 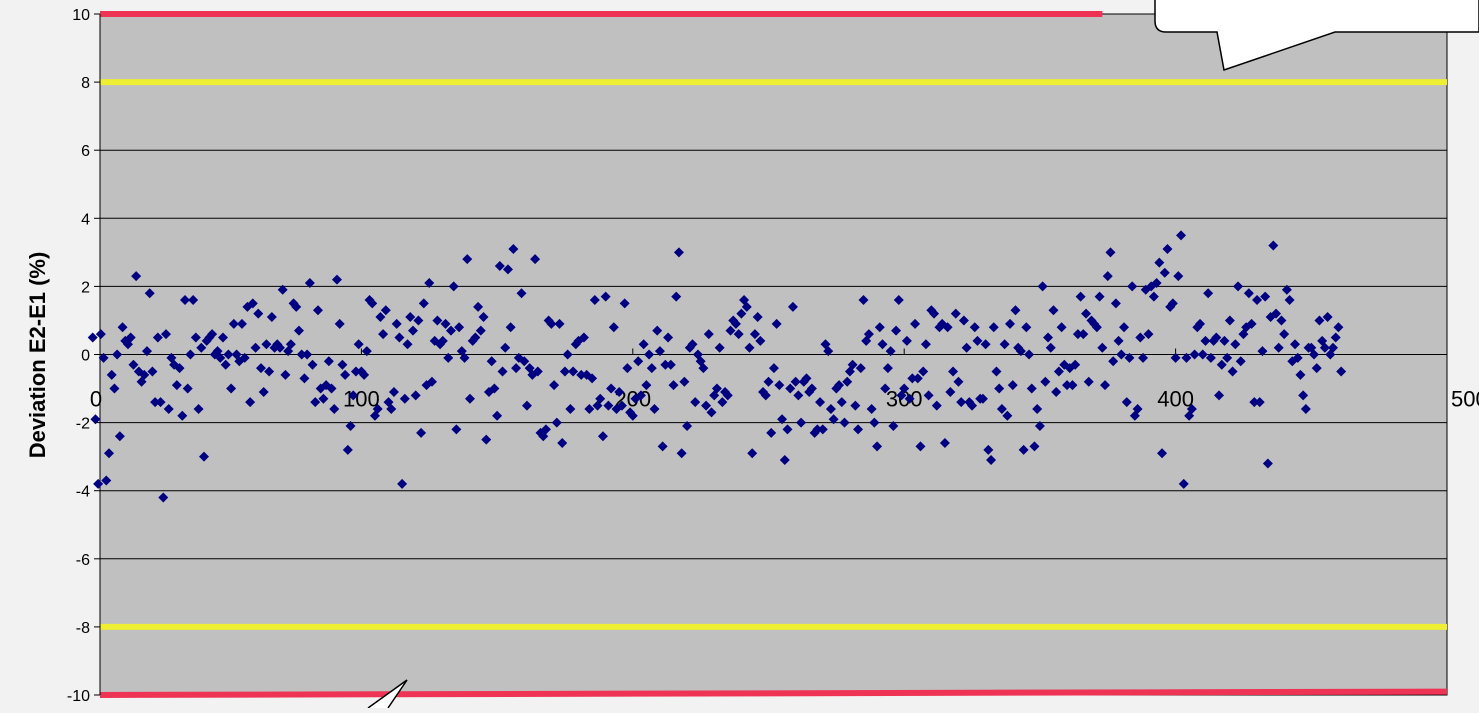 What do you see at coordinates (1465, 399) in the screenshot?
I see `x-tick-label: 500` at bounding box center [1465, 399].